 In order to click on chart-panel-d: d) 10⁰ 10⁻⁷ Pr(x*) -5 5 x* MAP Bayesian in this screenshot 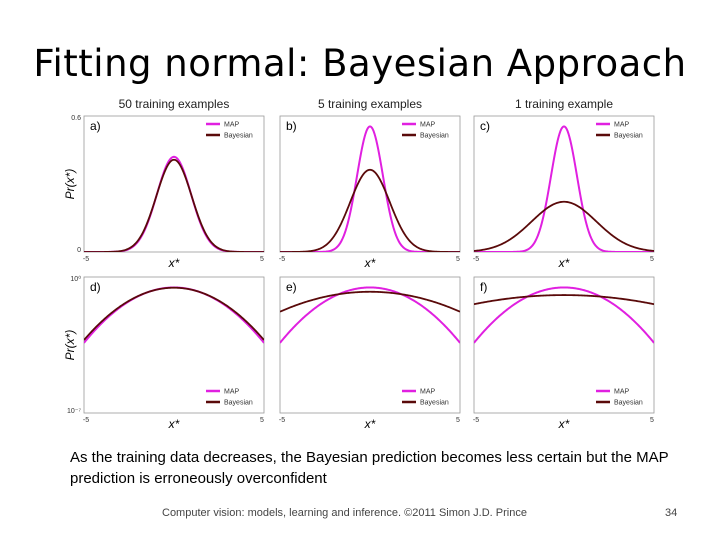, I will do `click(164, 353)`.